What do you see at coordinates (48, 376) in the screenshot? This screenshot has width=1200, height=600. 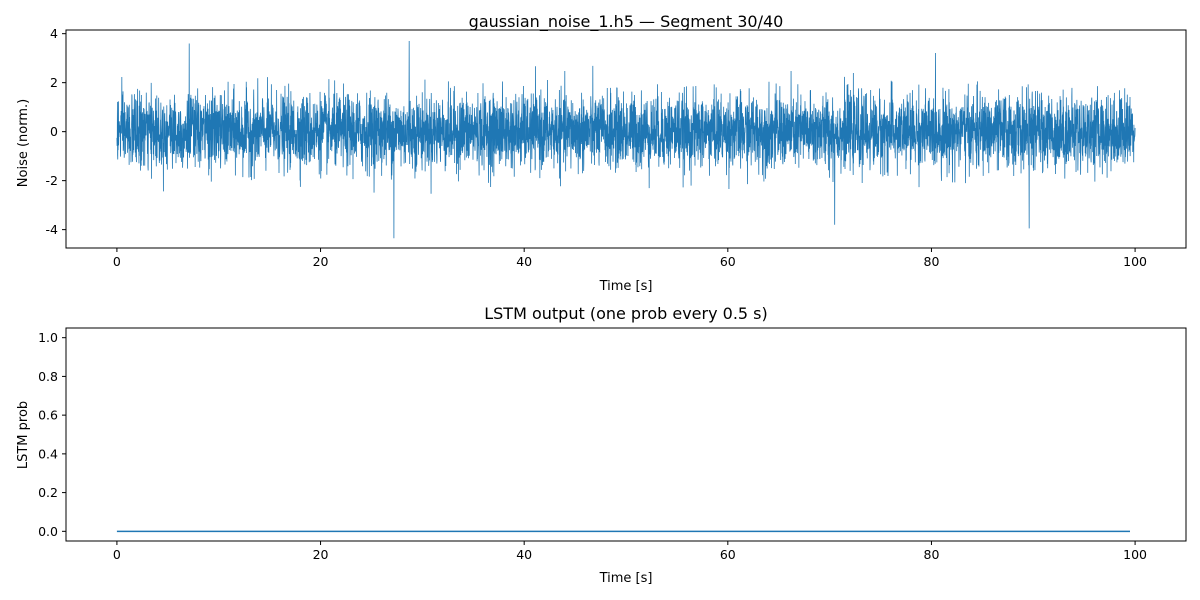 I see `lstm-y-tick-label: 0.8` at bounding box center [48, 376].